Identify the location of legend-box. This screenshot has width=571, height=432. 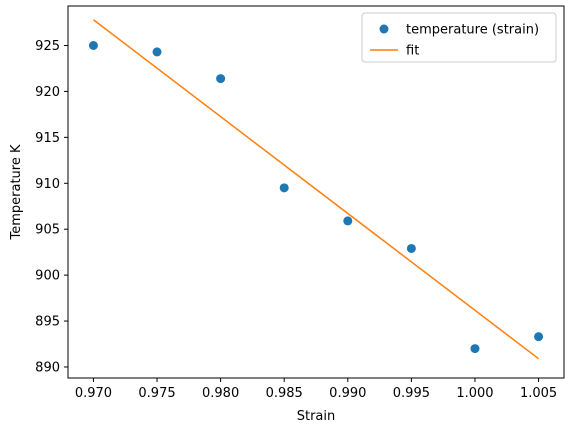
(459, 37).